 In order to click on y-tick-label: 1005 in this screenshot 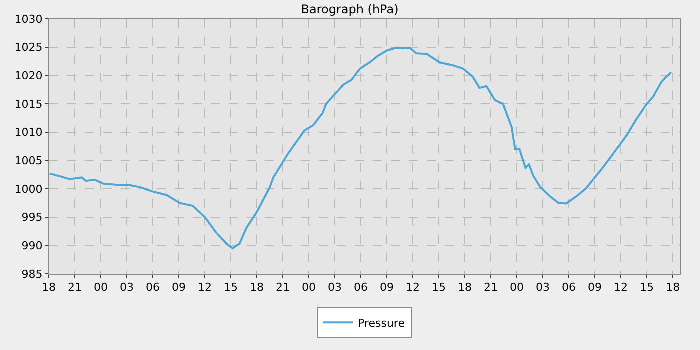, I will do `click(28, 161)`.